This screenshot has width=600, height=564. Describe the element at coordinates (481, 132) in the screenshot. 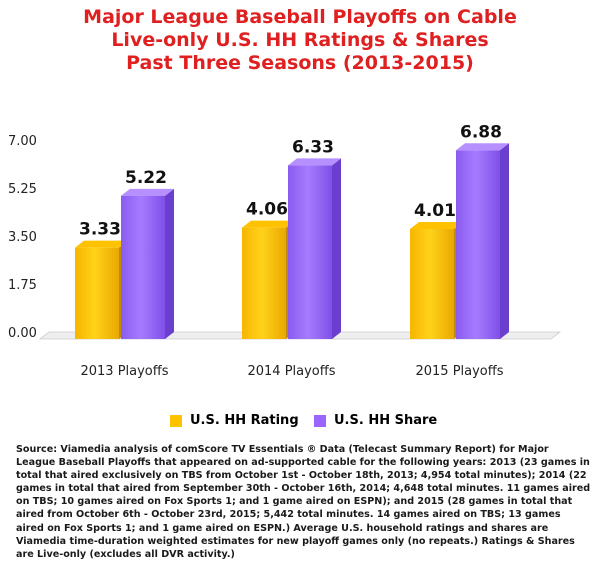

I see `data-label: 6.88` at that location.